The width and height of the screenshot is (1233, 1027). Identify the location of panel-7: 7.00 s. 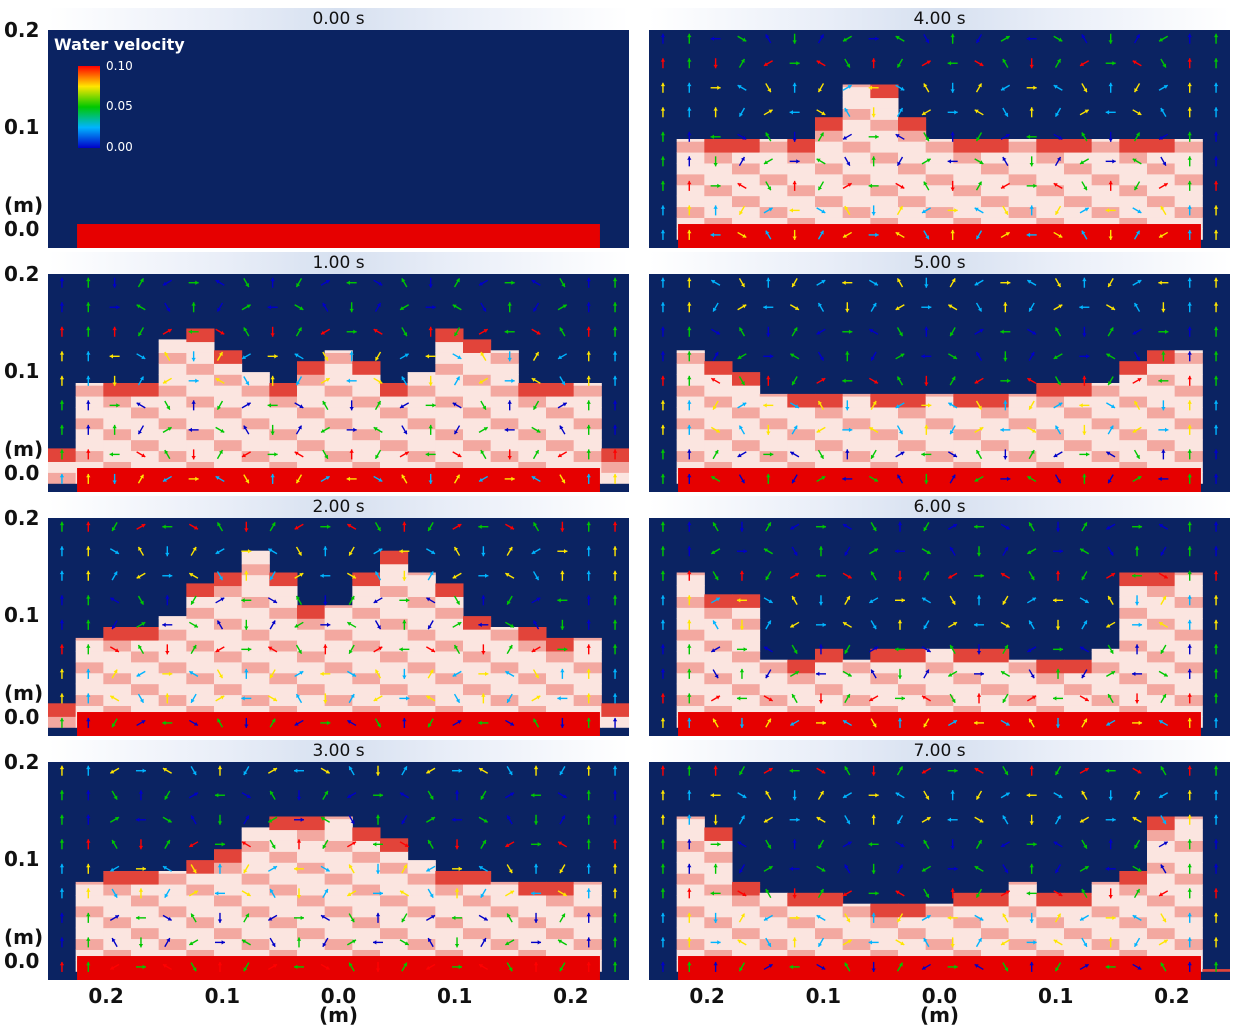
(939, 860).